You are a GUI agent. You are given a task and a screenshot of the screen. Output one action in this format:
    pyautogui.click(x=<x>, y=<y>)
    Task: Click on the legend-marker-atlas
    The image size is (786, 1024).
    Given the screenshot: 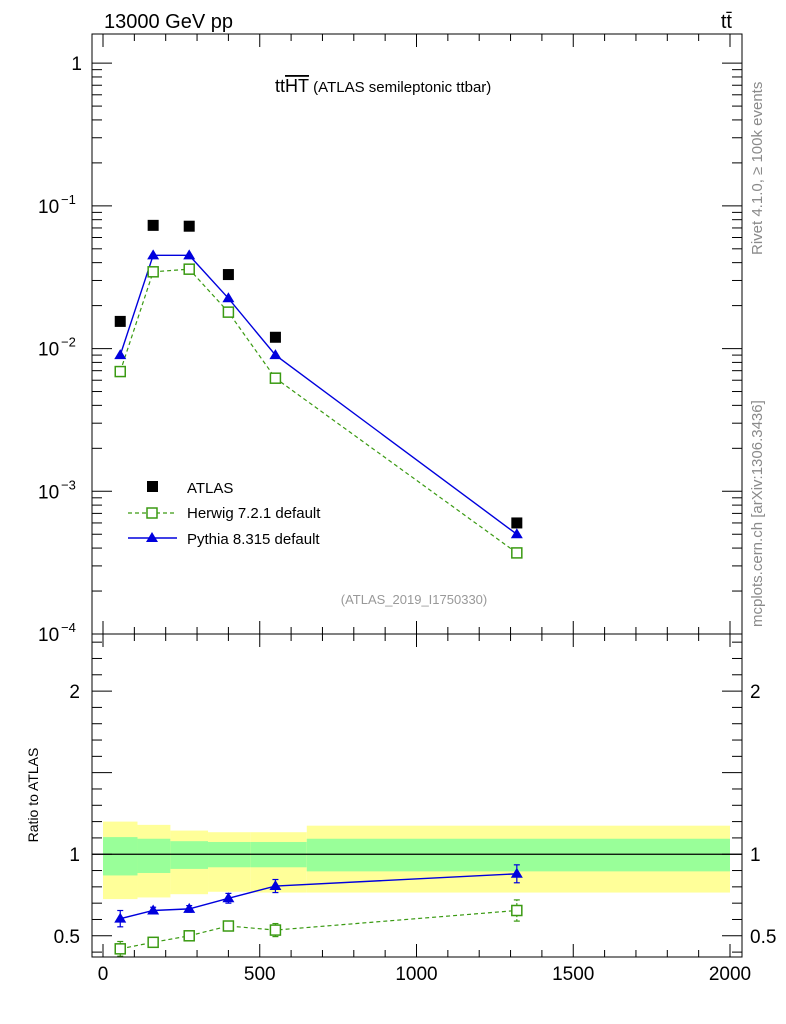 What is the action you would take?
    pyautogui.click(x=152, y=486)
    